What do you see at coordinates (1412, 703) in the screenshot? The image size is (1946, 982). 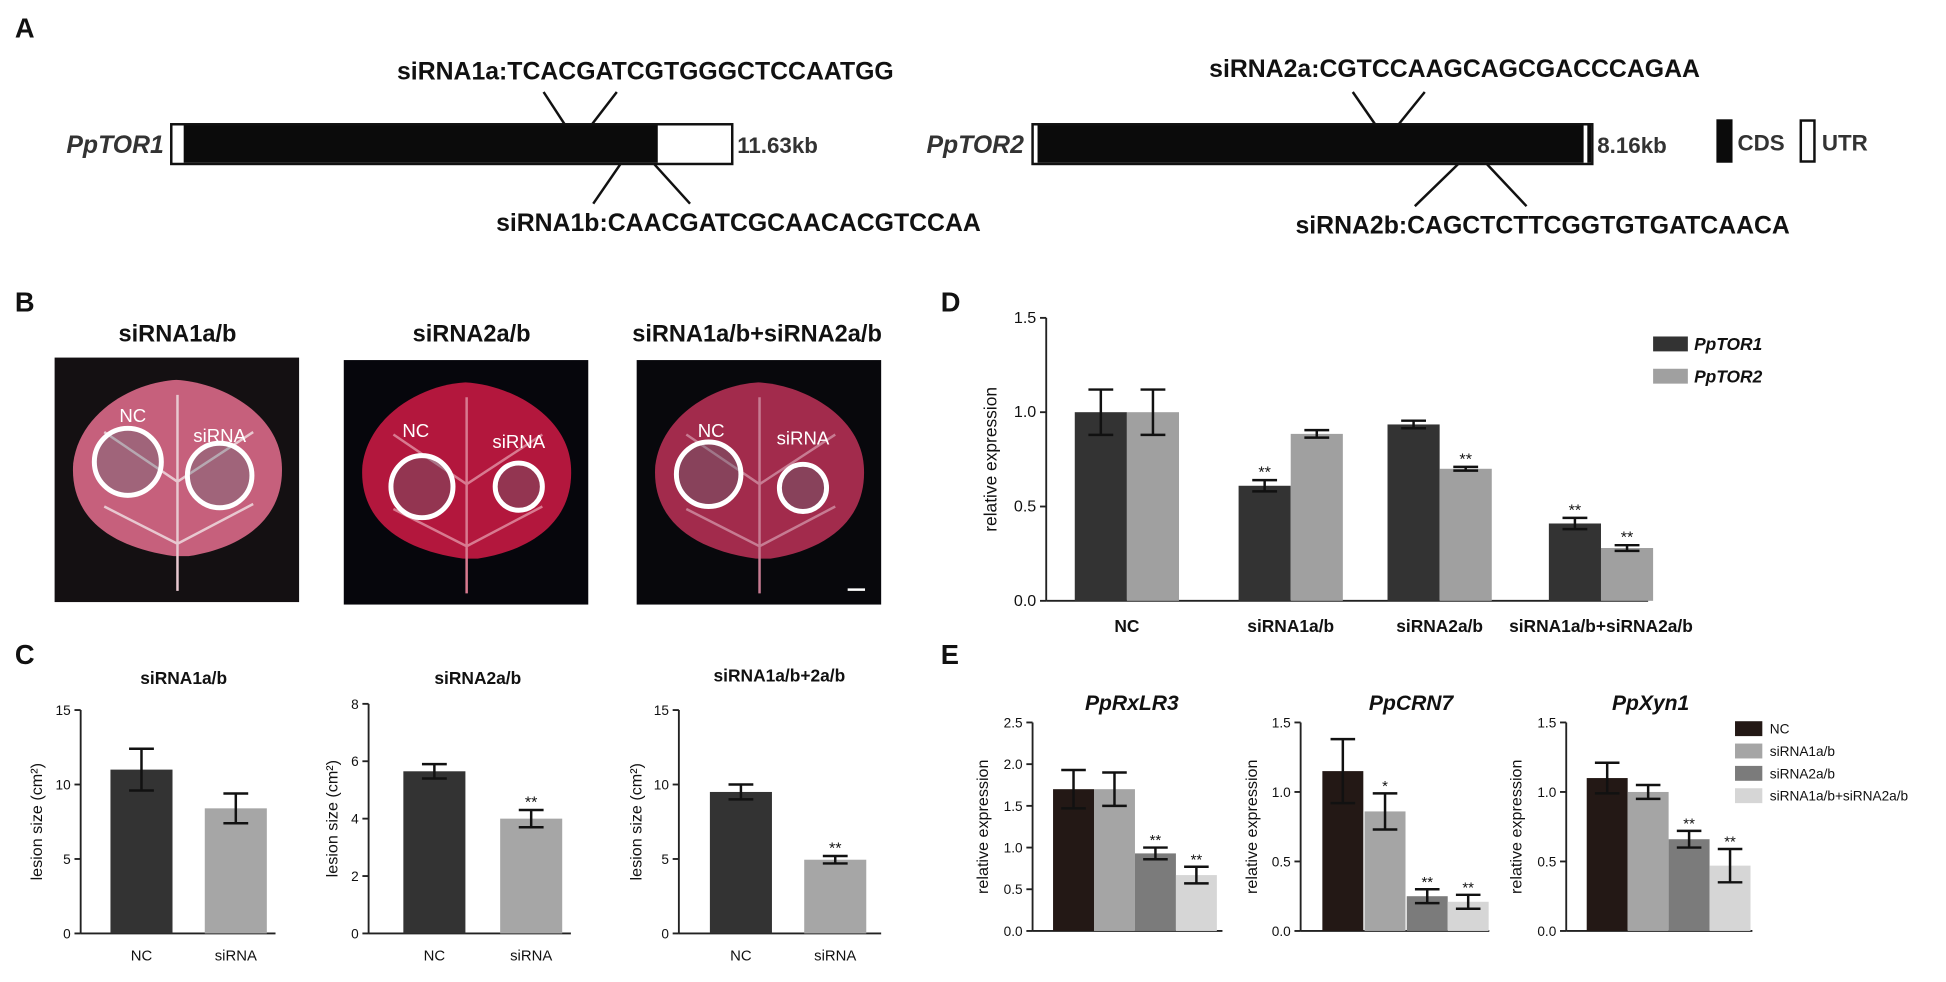 I see `chart-title: PpCRN7` at bounding box center [1412, 703].